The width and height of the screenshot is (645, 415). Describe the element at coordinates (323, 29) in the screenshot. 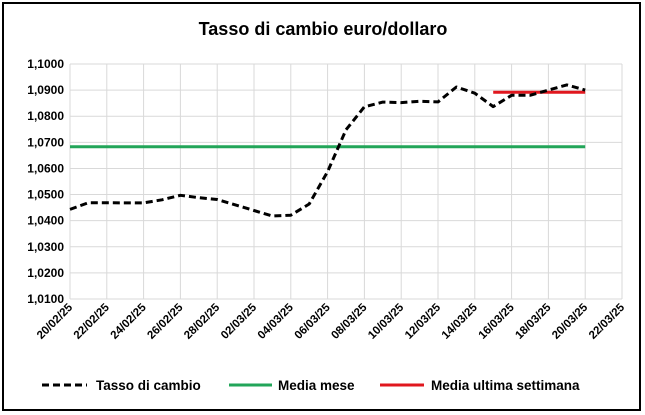

I see `chart-title: Tasso di cambio euro/dollaro` at that location.